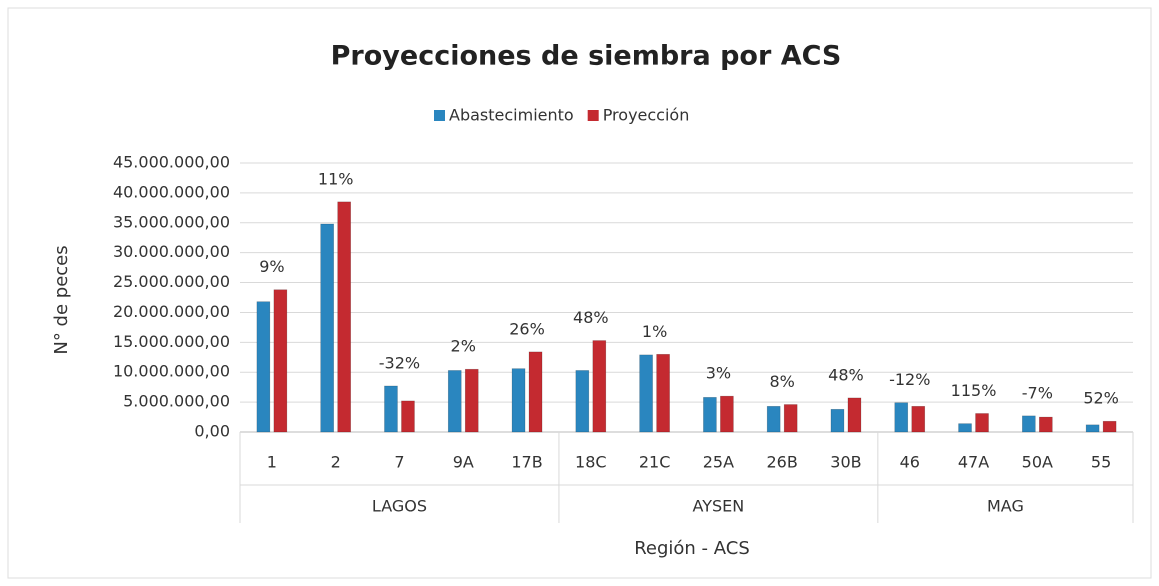 Image resolution: width=1159 pixels, height=586 pixels. Describe the element at coordinates (272, 462) in the screenshot. I see `x-tick-label: 1` at that location.